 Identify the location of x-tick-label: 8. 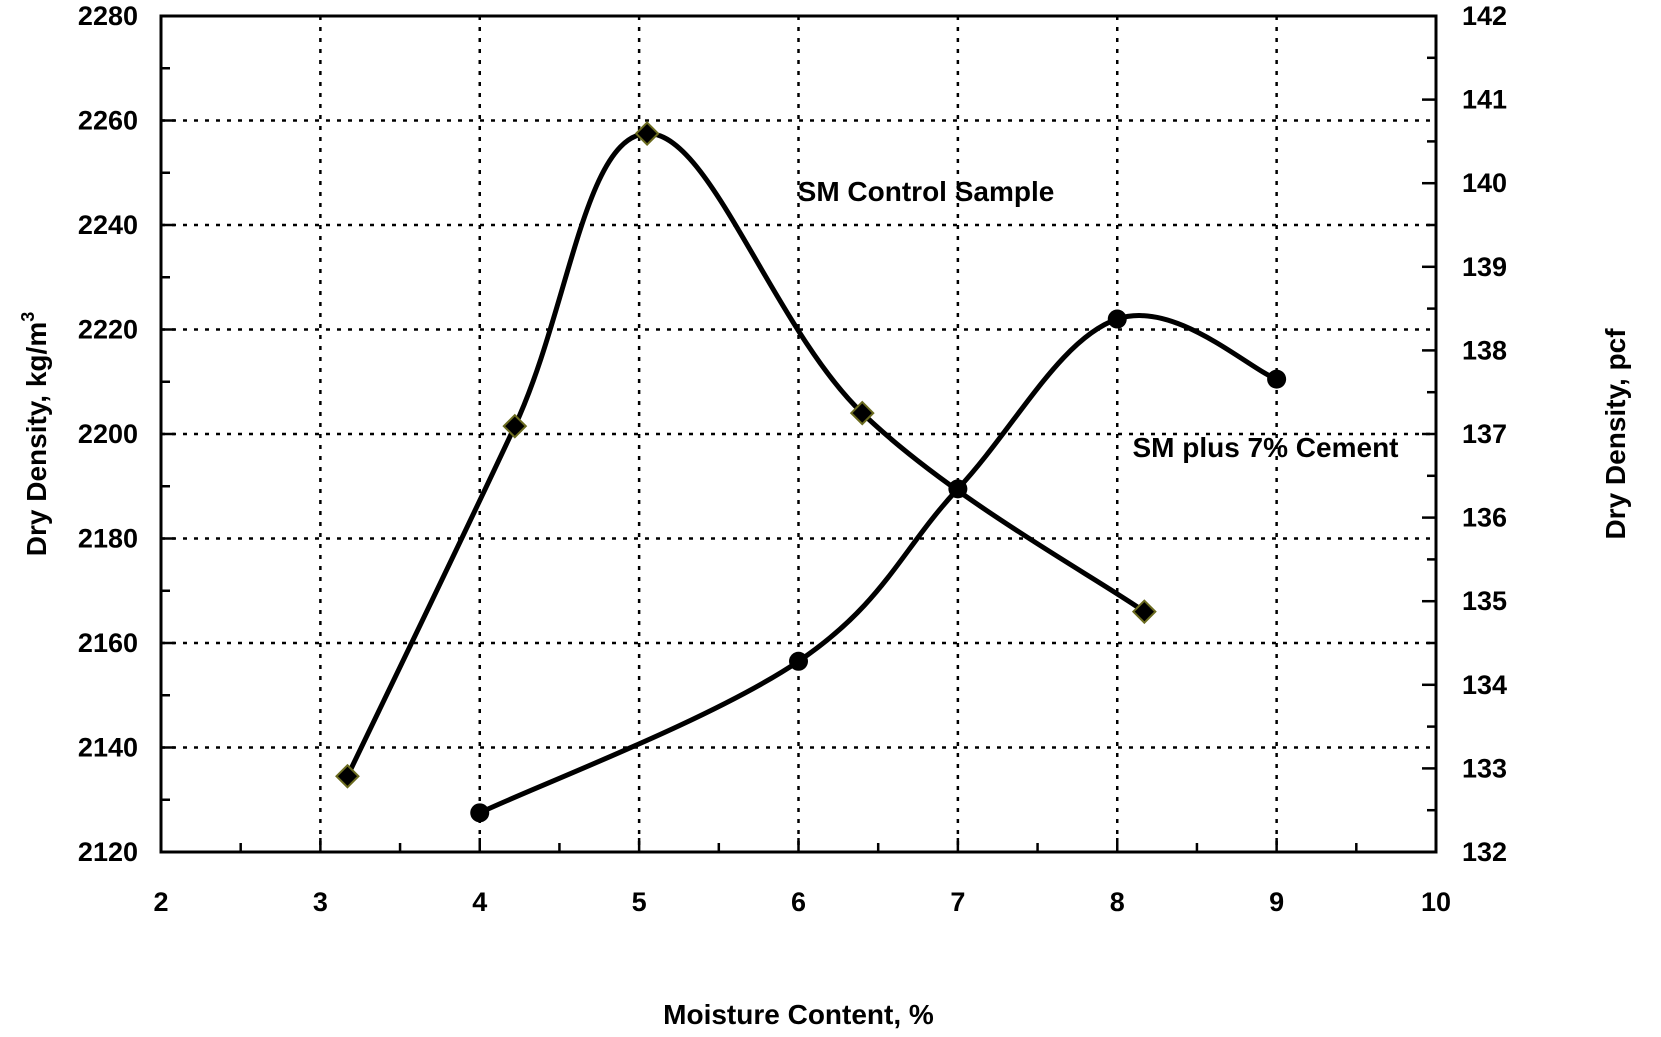
(1117, 902).